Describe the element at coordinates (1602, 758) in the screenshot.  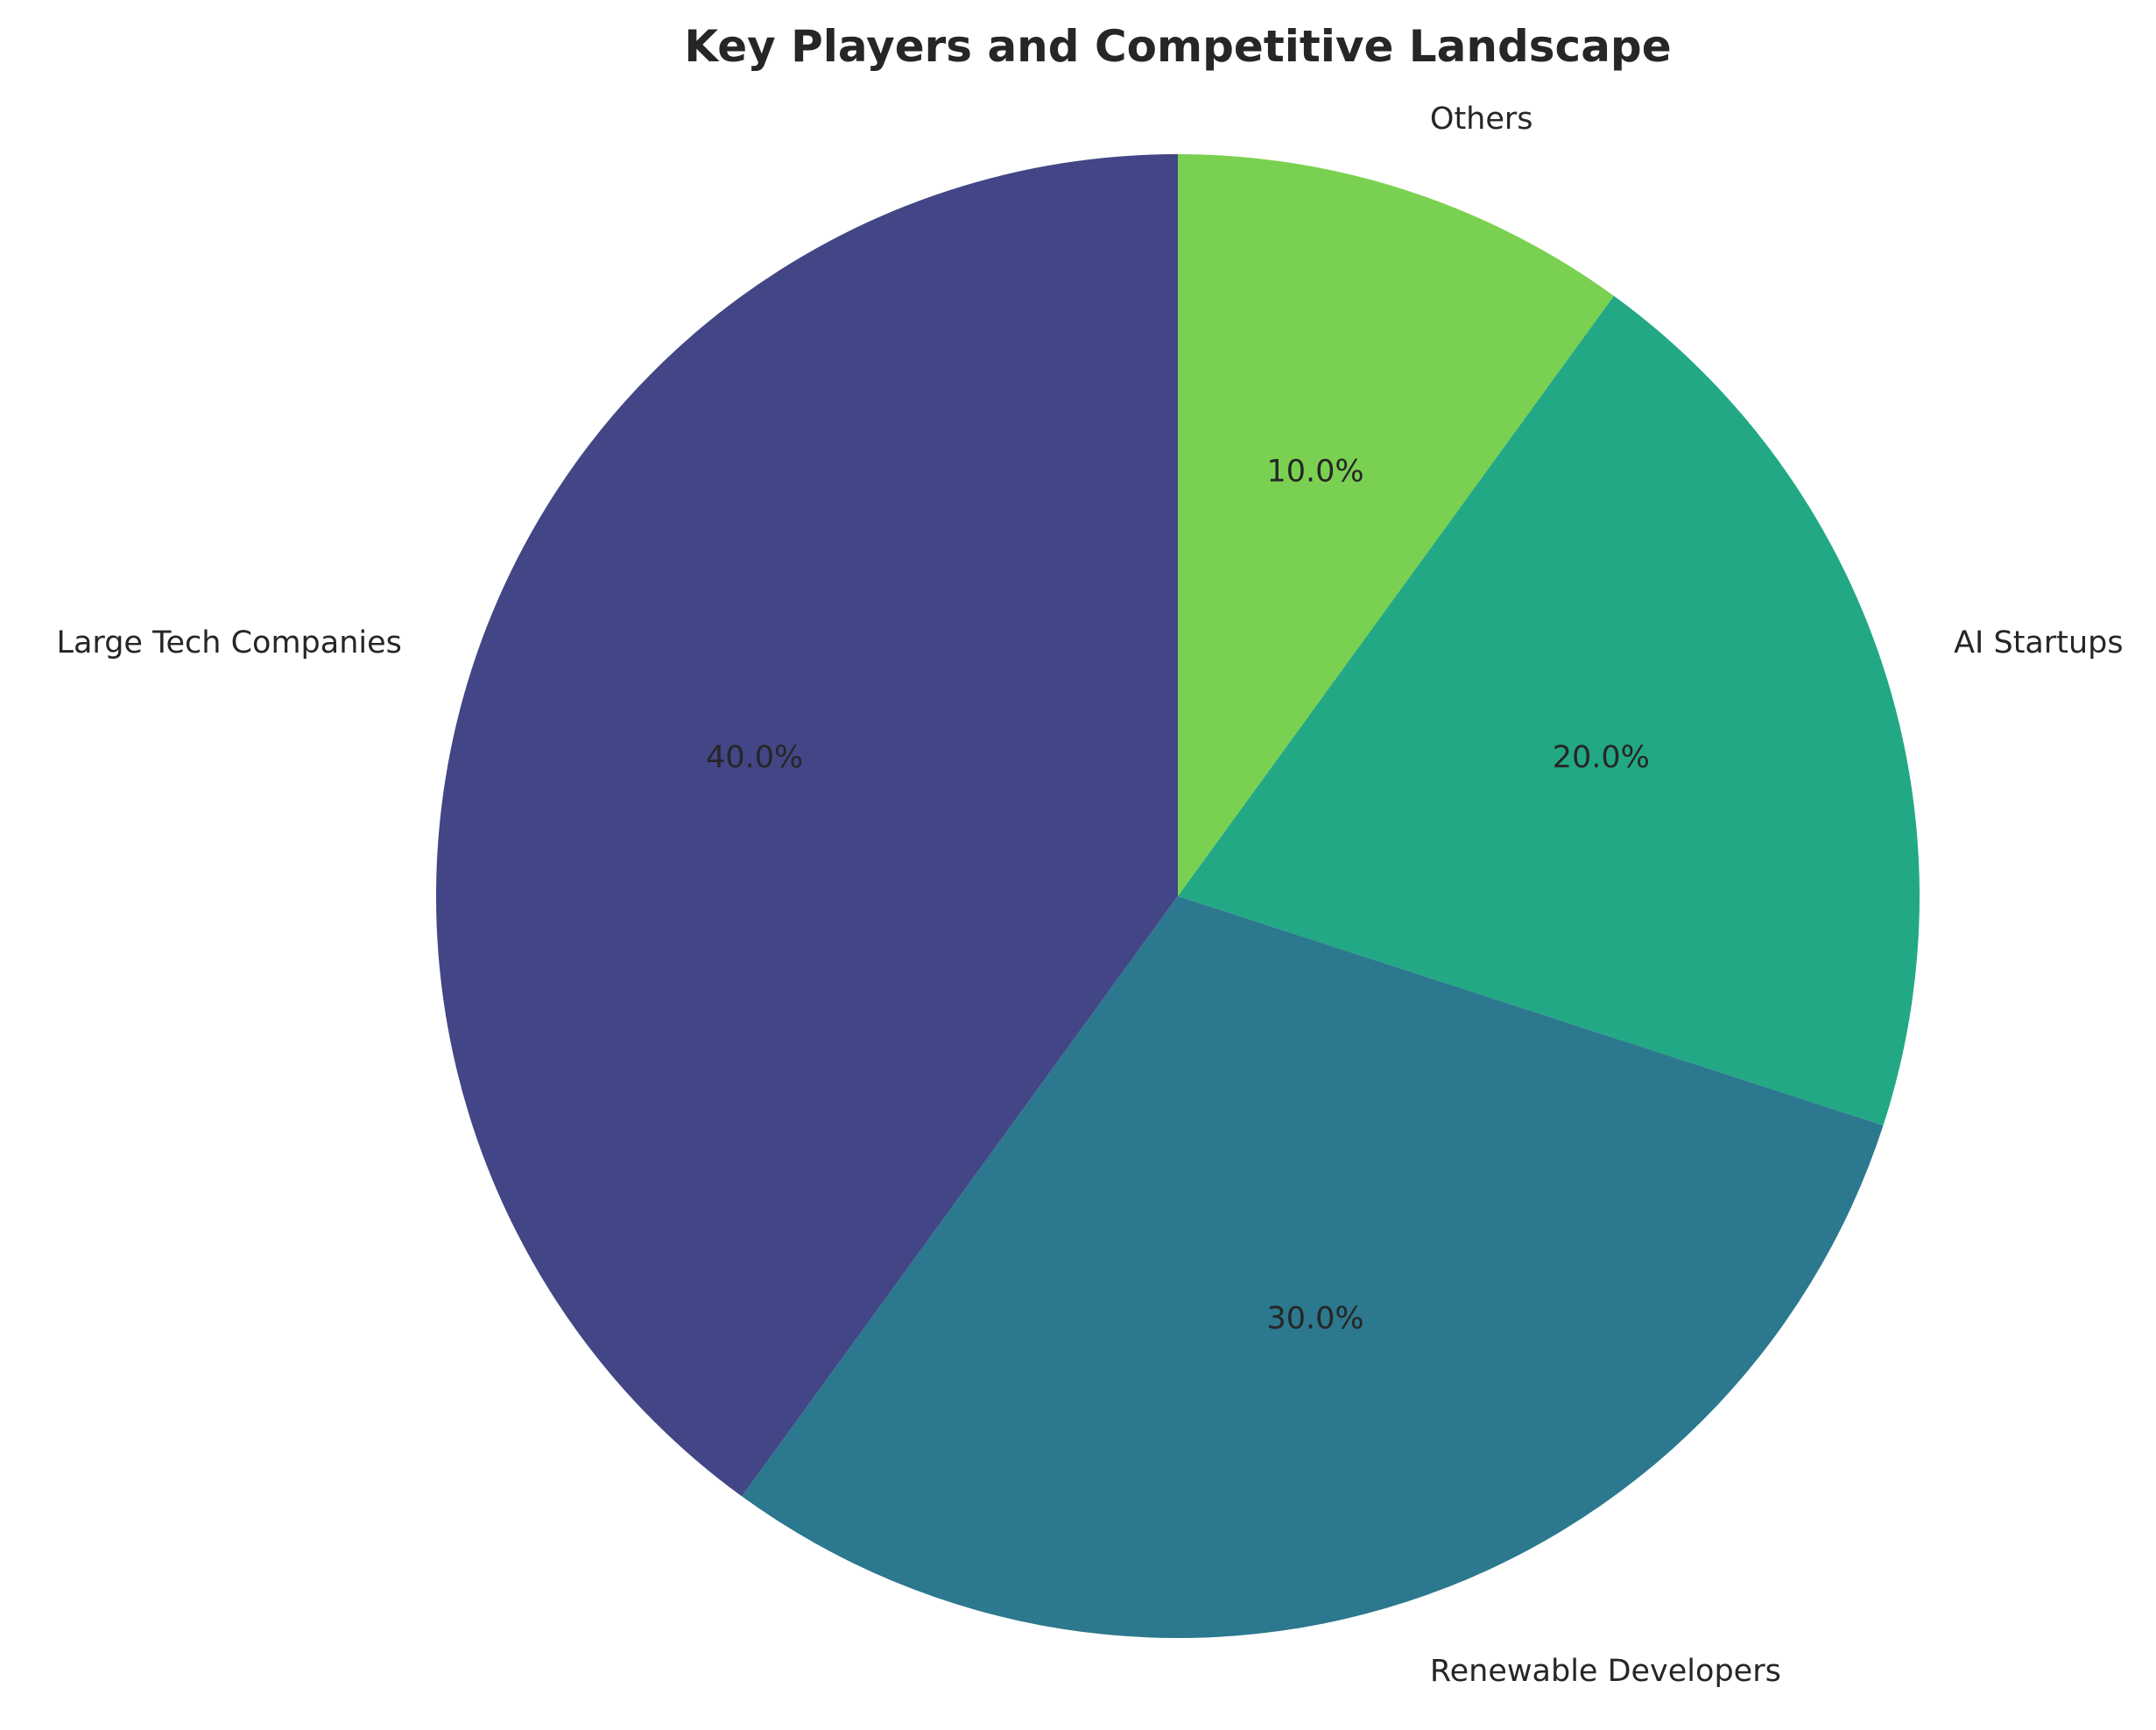
I see `percent-label-ai-startups: 20.0%` at that location.